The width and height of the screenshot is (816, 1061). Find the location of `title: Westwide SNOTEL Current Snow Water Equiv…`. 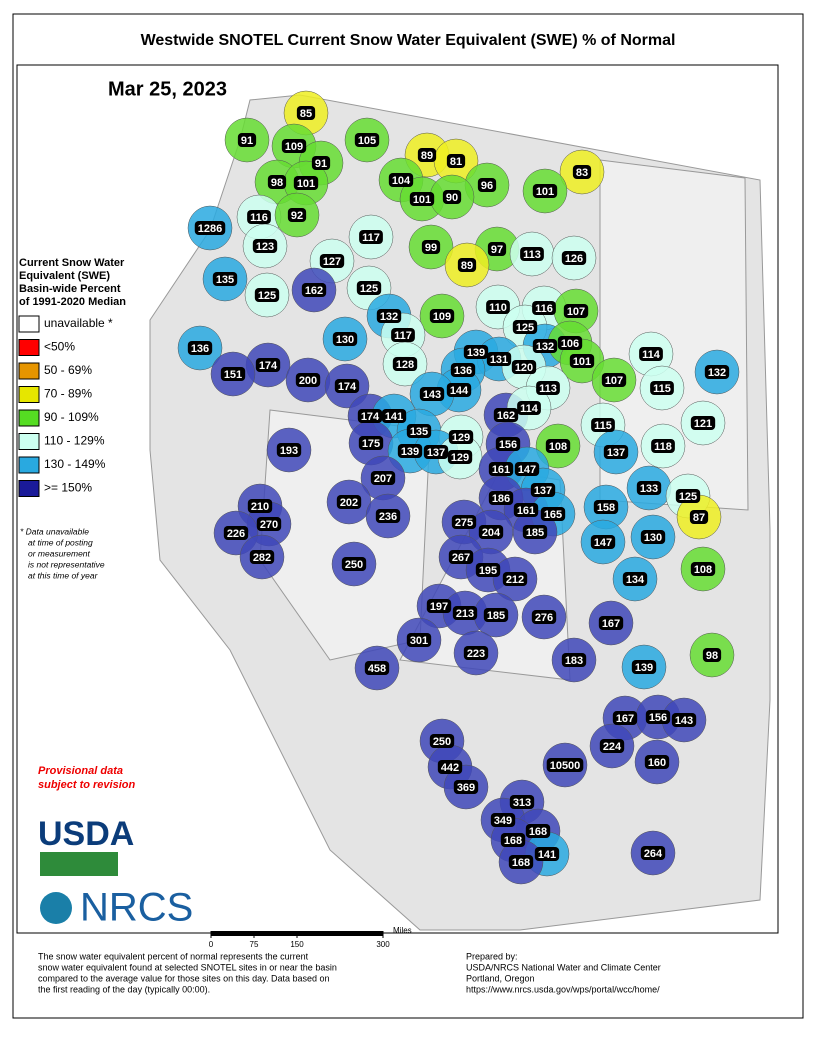

title: Westwide SNOTEL Current Snow Water Equiv… is located at coordinates (408, 40).